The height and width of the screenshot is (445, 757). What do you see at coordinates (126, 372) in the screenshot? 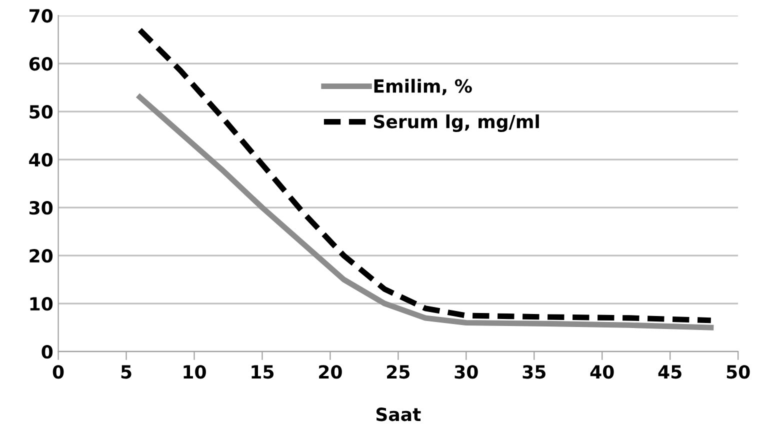
I see `x-tick-label: 5` at bounding box center [126, 372].